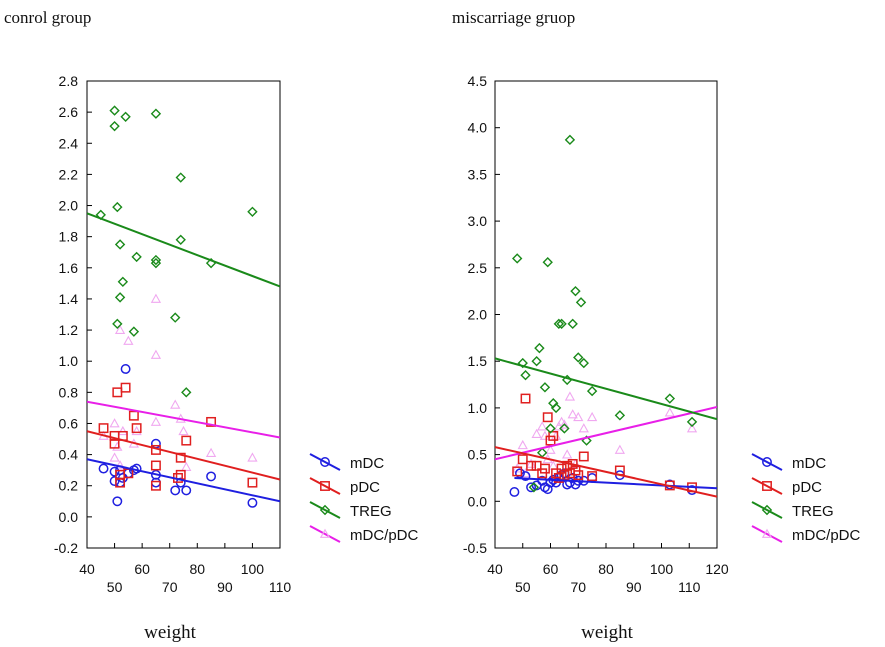 The image size is (885, 647). What do you see at coordinates (478, 268) in the screenshot?
I see `y-tick-label: 2.5` at bounding box center [478, 268].